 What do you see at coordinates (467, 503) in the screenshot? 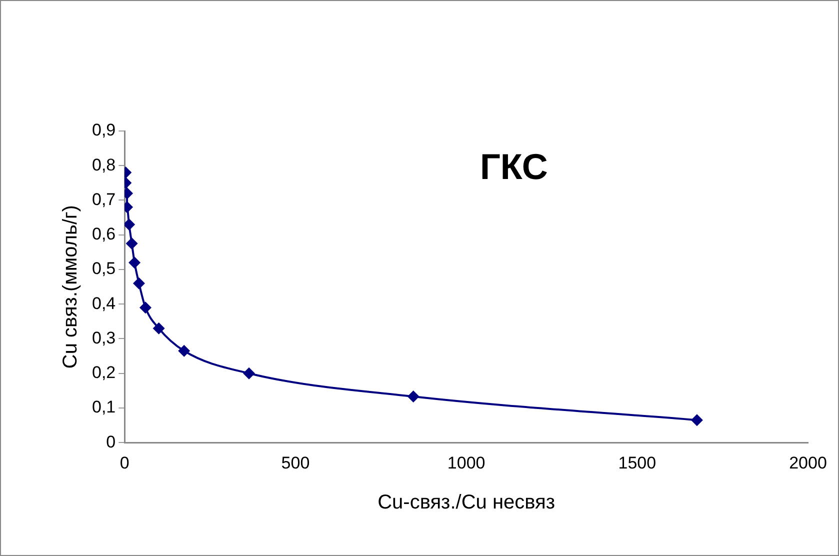
I see `x-axis-title: Cu-связ./Cu несвяз` at bounding box center [467, 503].